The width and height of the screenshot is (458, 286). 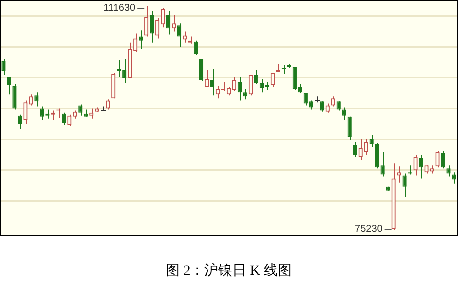 I want to click on annotation: 75230, so click(x=369, y=229).